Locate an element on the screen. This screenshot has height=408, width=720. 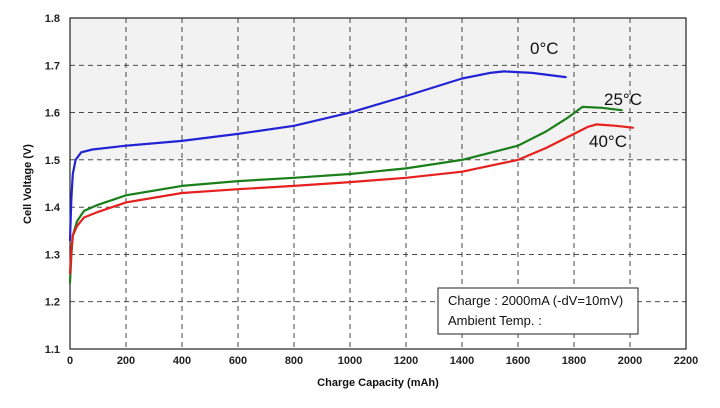
y-tick-label: 1.2 is located at coordinates (52, 303).